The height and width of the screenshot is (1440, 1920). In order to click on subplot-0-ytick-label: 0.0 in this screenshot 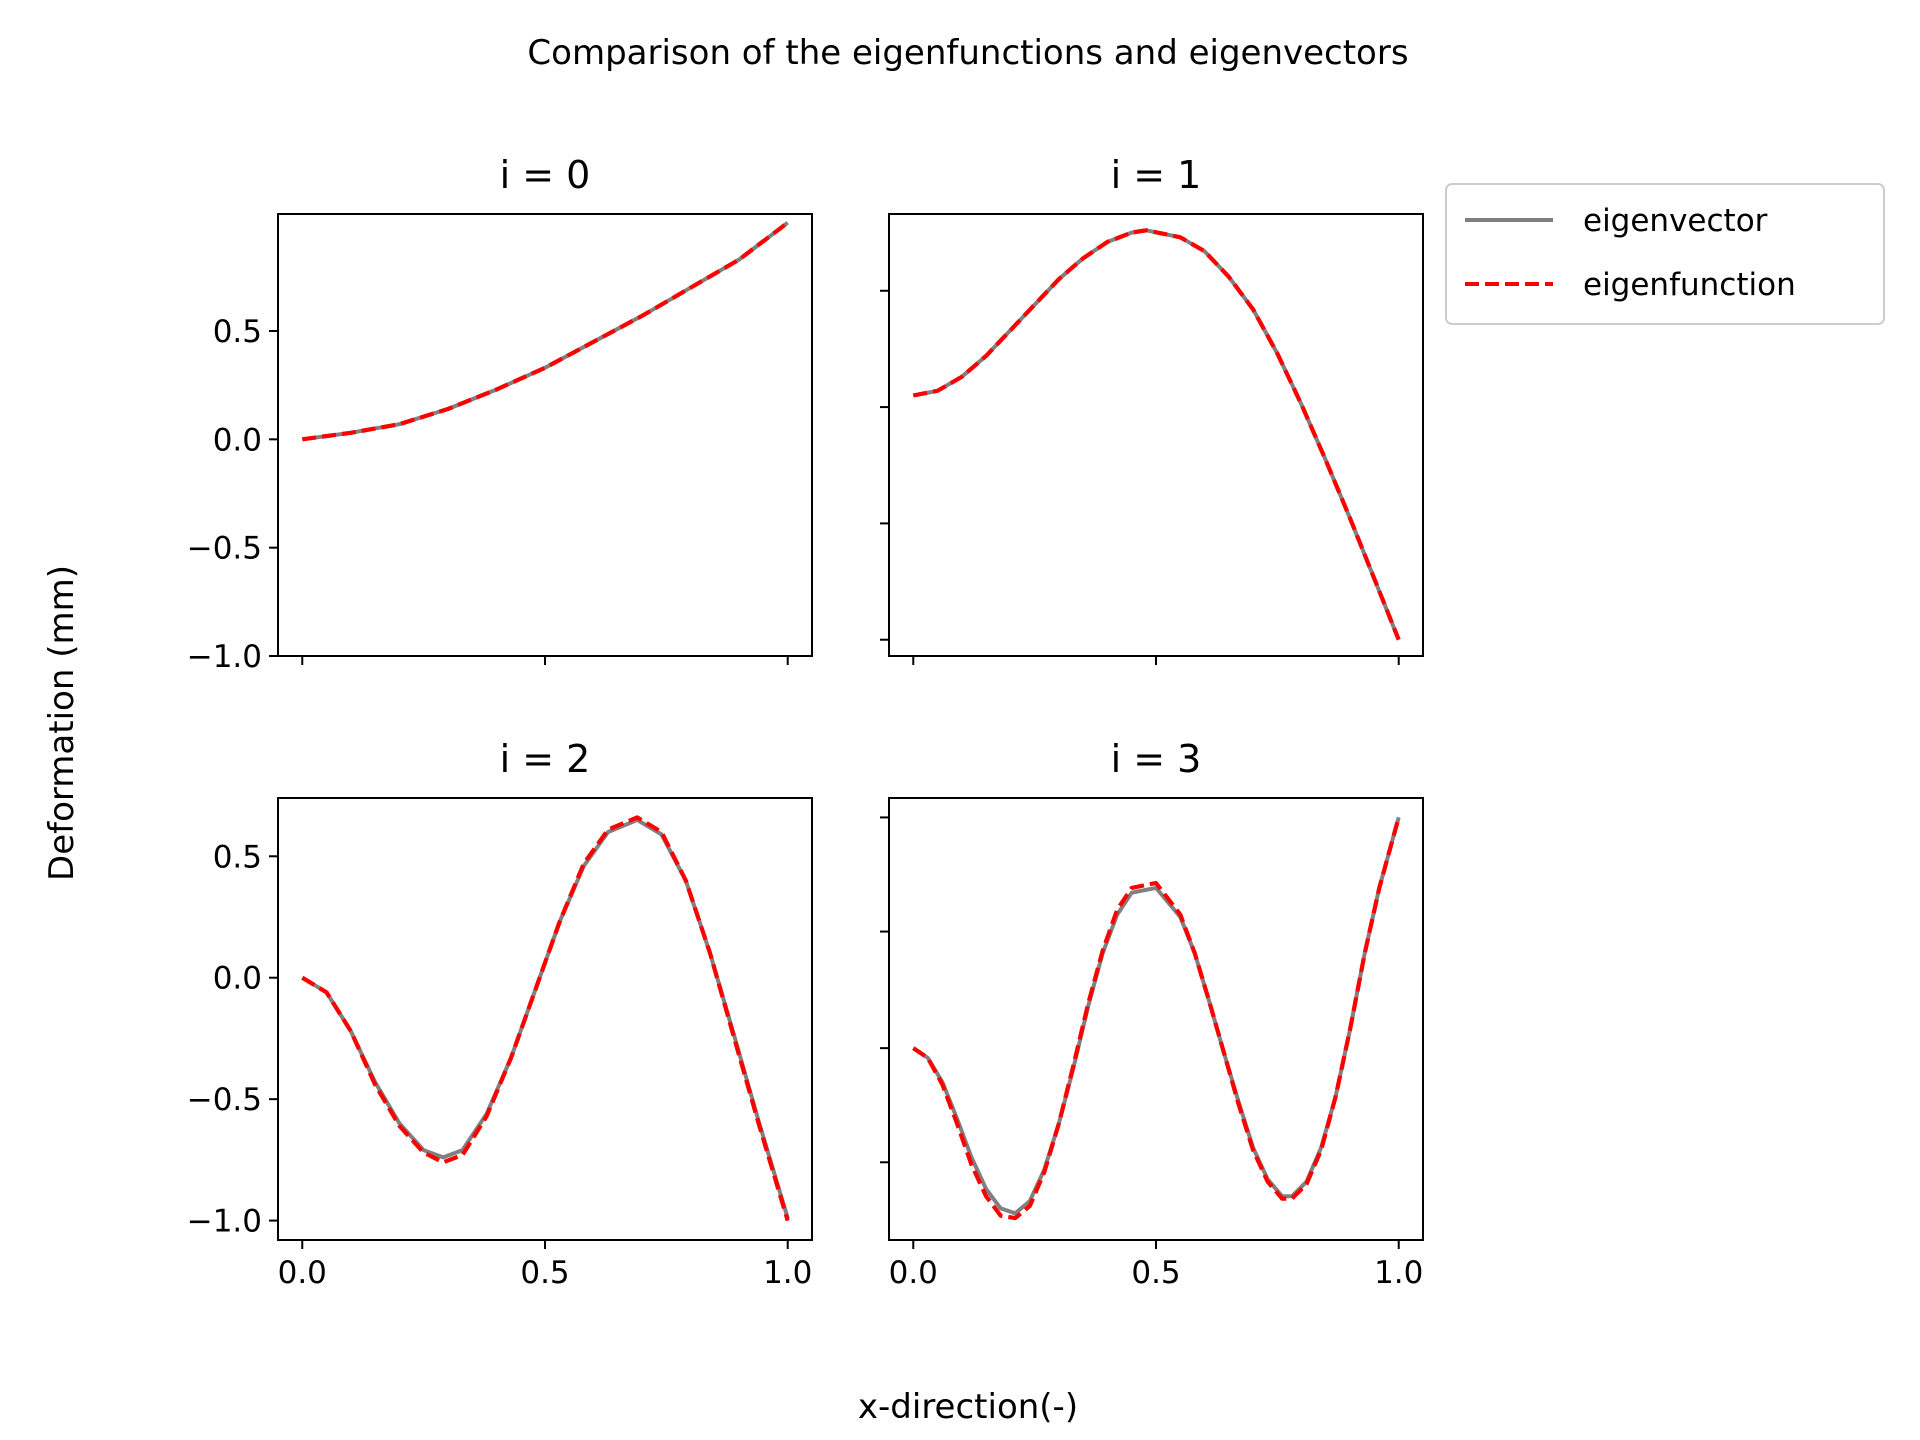, I will do `click(237, 440)`.